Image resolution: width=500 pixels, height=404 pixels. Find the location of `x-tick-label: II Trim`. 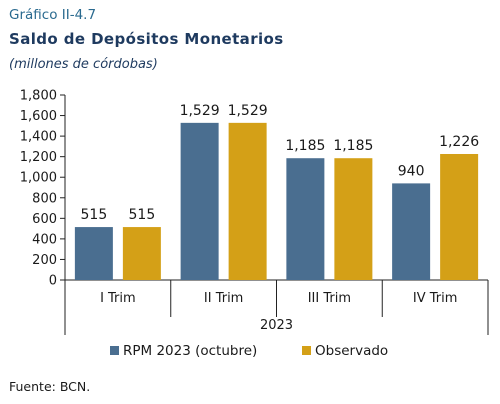

x-tick-label: II Trim is located at coordinates (223, 298).